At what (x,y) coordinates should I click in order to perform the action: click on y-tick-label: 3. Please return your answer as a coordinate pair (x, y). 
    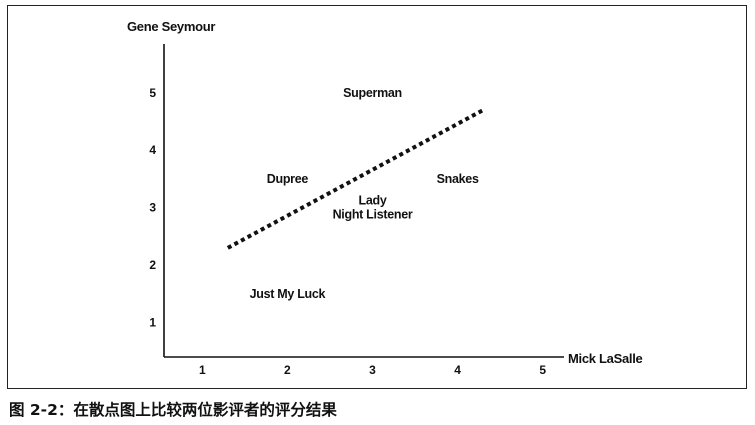
    Looking at the image, I should click on (152, 208).